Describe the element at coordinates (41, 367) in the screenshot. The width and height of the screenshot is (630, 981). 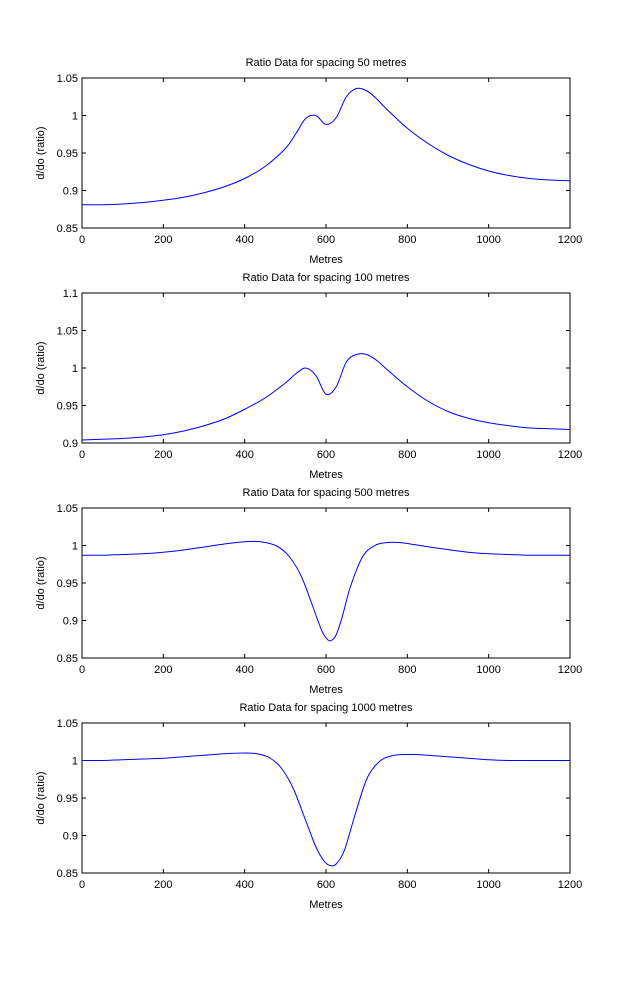
I see `subplot-2-ylabel: d/do (ratio)` at that location.